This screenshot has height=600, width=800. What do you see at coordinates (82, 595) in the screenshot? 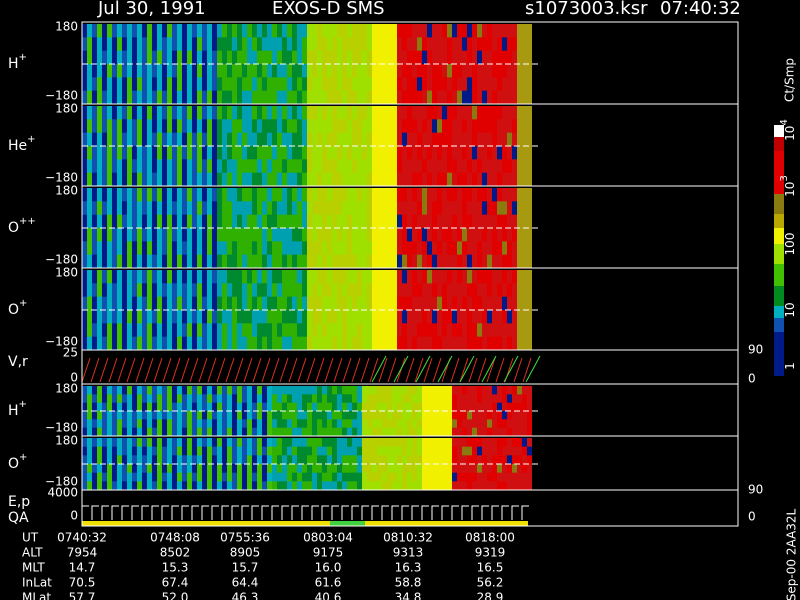
I see `footer-value: 57.7` at bounding box center [82, 595].